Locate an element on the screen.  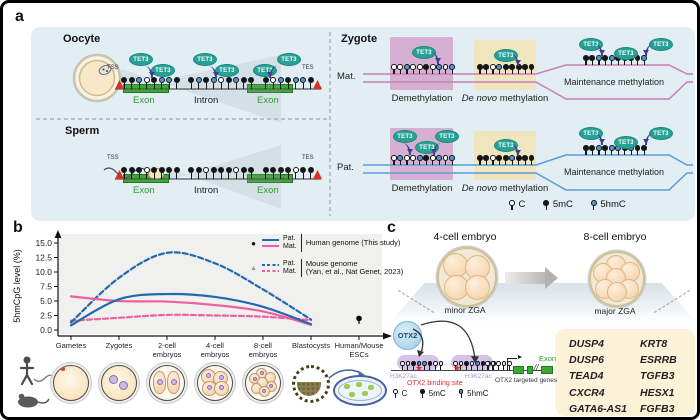
mat-demethylation-label: Demethylation is located at coordinates (422, 98).